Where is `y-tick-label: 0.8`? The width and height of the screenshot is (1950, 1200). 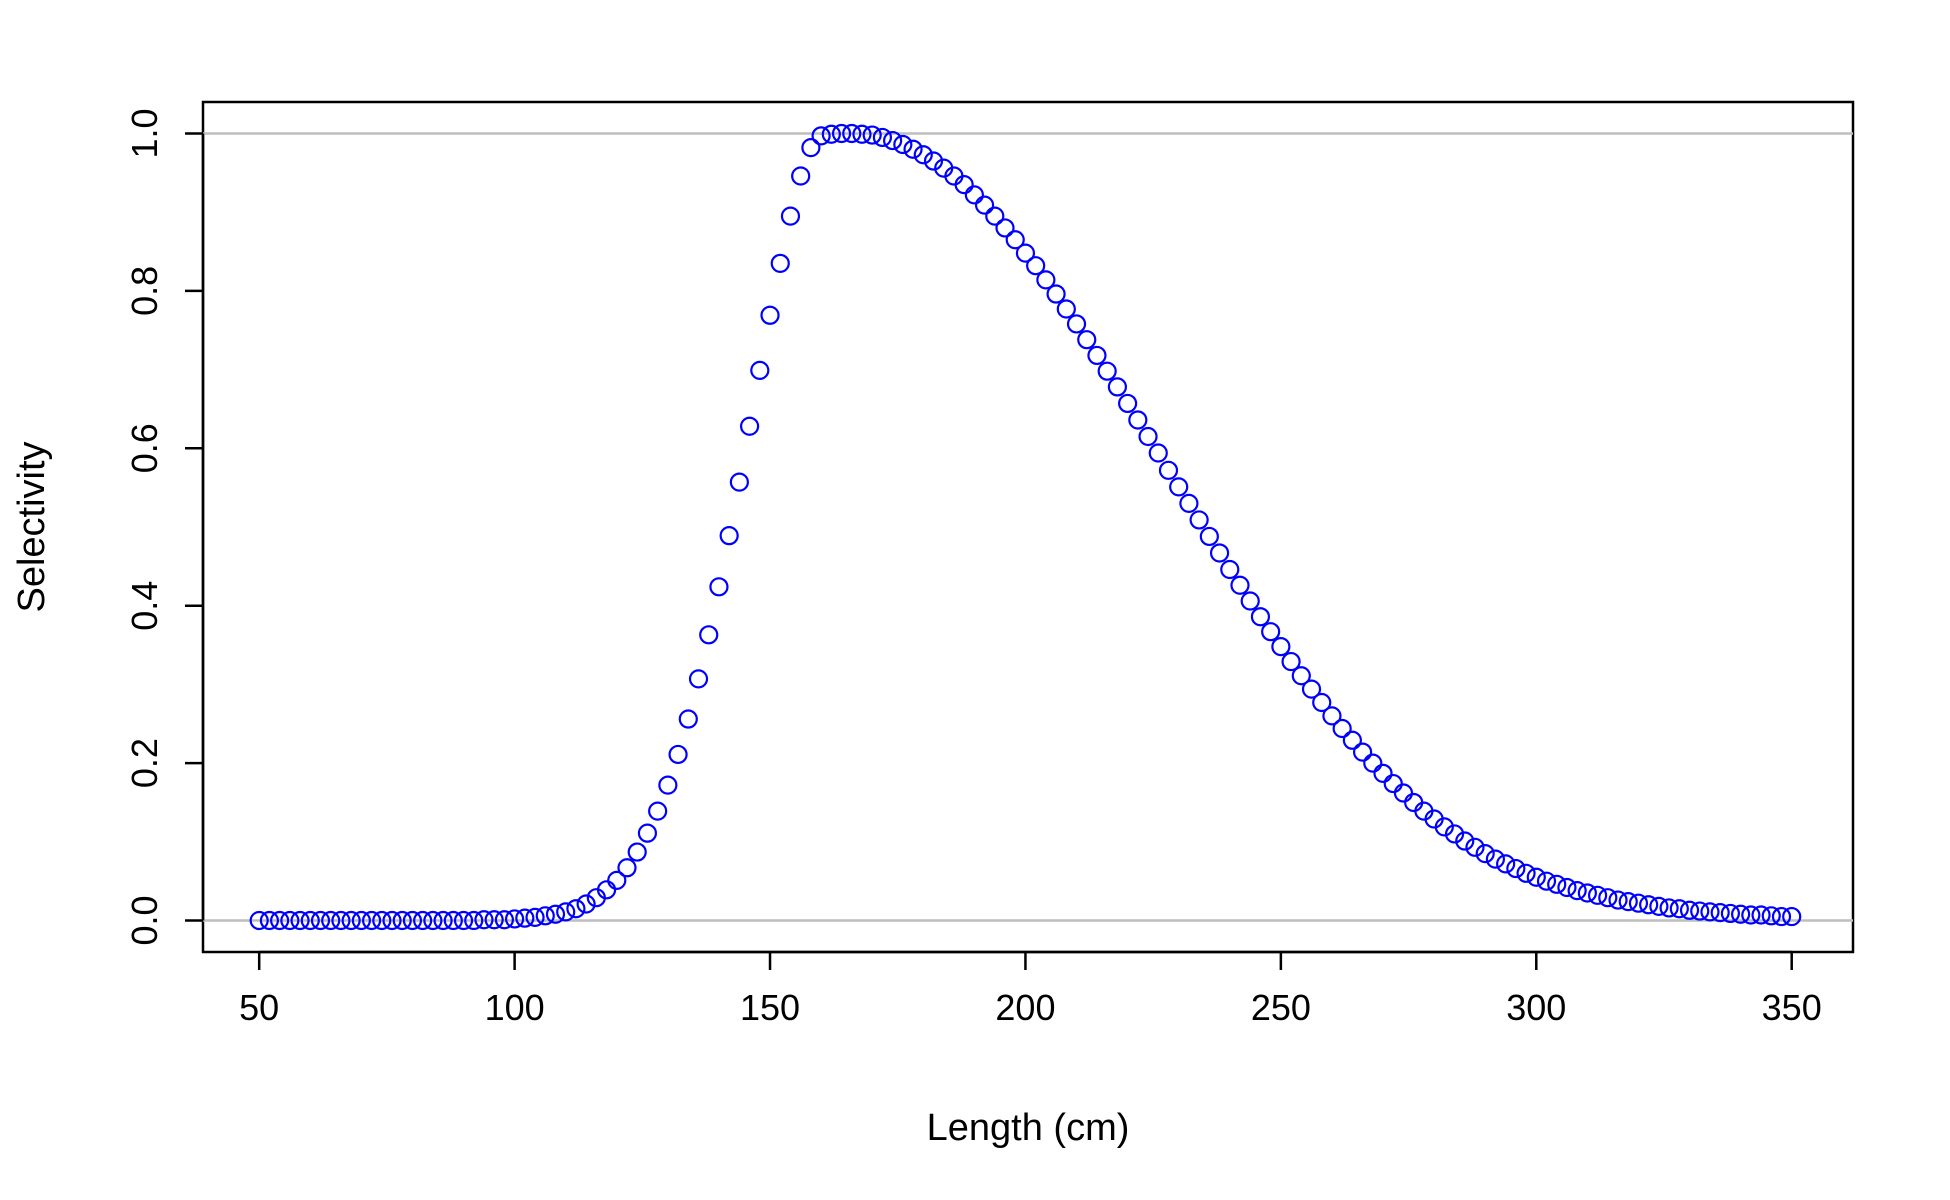 y-tick-label: 0.8 is located at coordinates (144, 291).